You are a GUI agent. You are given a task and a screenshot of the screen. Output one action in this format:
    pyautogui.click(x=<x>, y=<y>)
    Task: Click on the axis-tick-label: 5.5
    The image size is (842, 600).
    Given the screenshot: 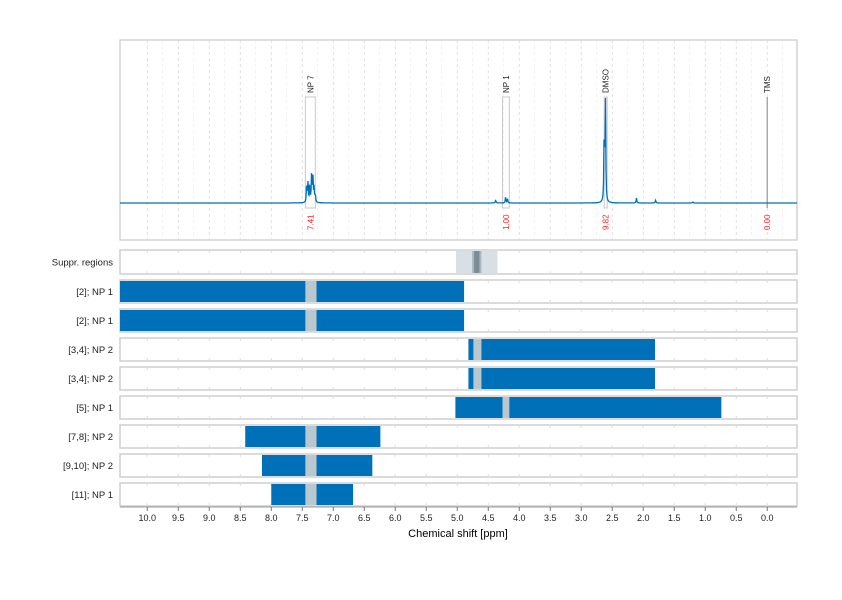 What is the action you would take?
    pyautogui.click(x=426, y=518)
    